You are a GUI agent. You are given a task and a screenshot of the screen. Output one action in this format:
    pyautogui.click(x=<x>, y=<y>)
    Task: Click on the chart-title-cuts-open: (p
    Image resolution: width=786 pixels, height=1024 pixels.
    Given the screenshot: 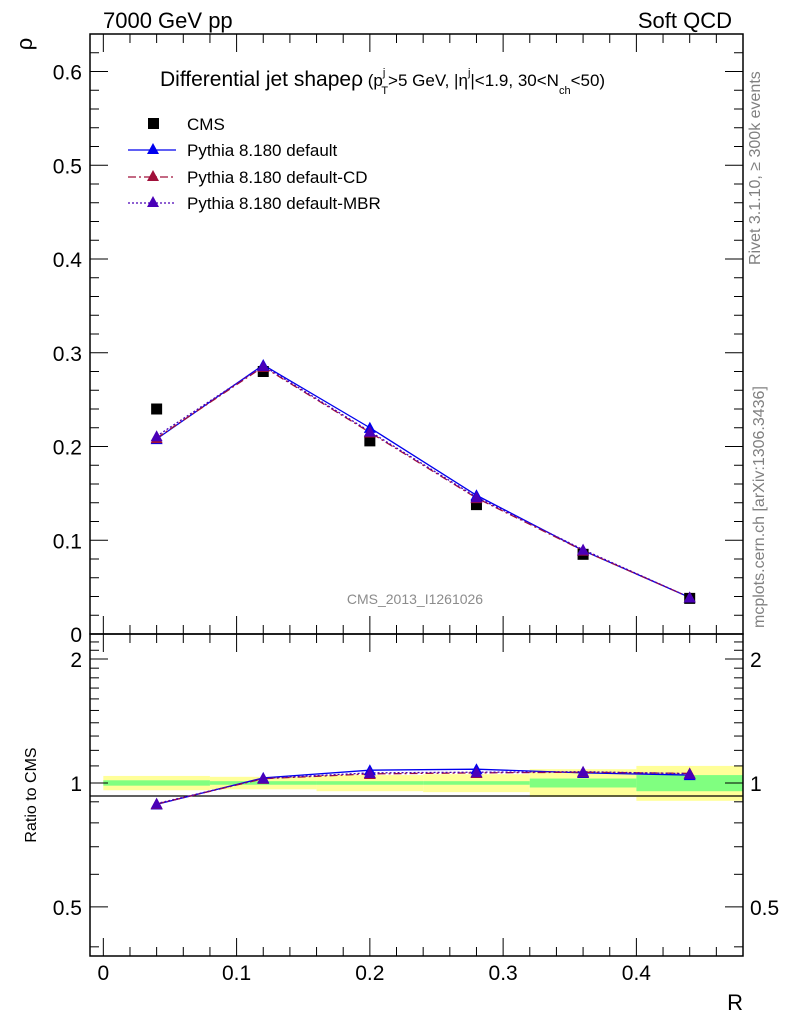 What is the action you would take?
    pyautogui.click(x=373, y=80)
    